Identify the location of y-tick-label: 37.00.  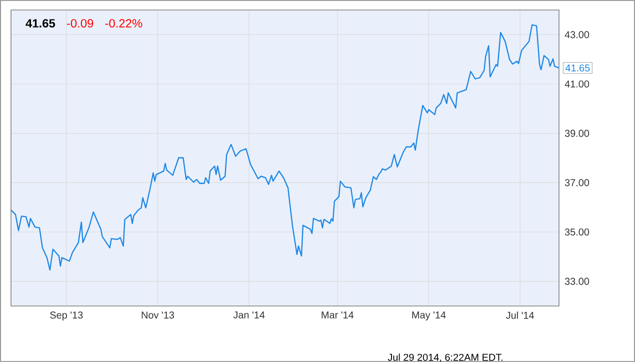
(577, 182).